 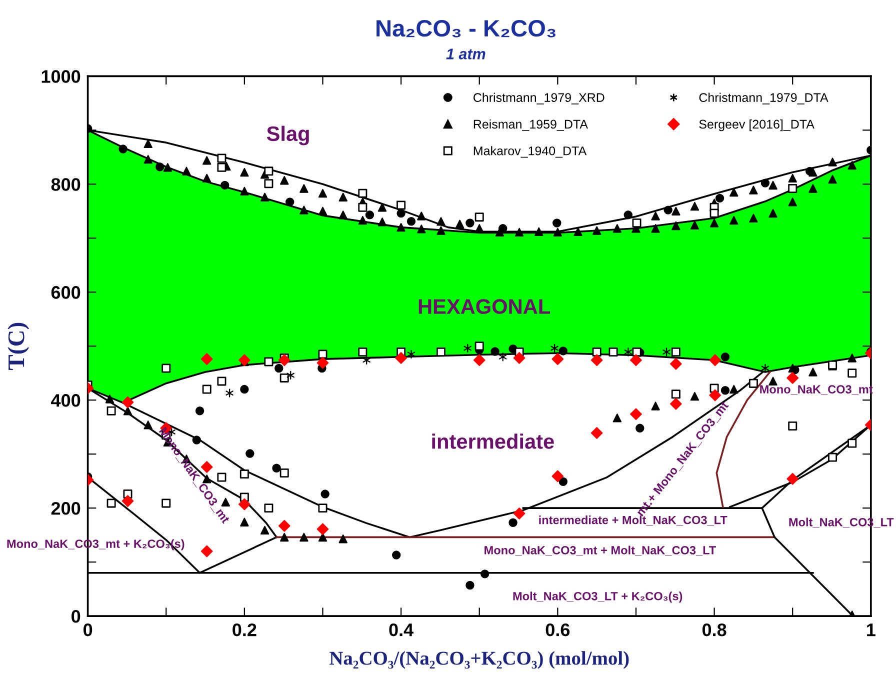 What do you see at coordinates (558, 629) in the screenshot?
I see `x-tick-label: 0.6` at bounding box center [558, 629].